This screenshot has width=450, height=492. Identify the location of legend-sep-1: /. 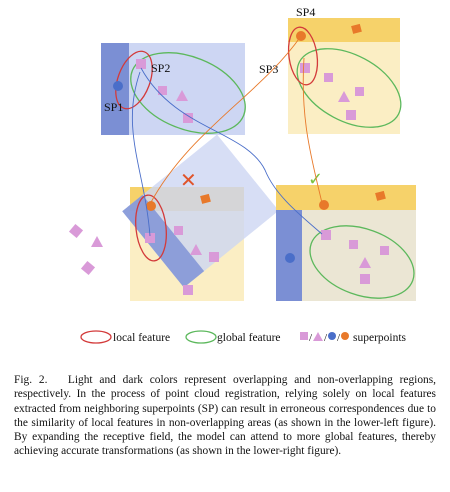
(311, 338).